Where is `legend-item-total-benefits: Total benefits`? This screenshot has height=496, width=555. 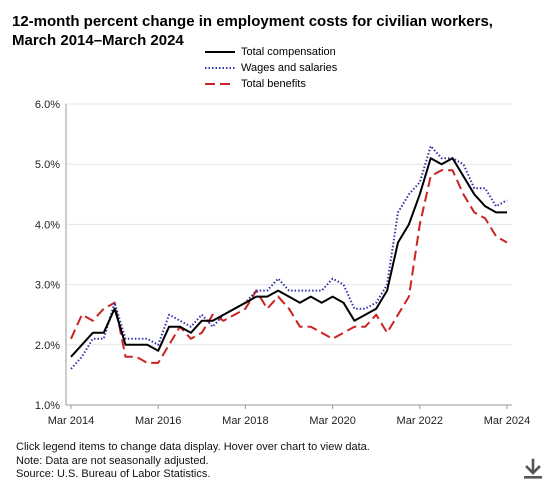
legend-item-total-benefits: Total benefits is located at coordinates (270, 84).